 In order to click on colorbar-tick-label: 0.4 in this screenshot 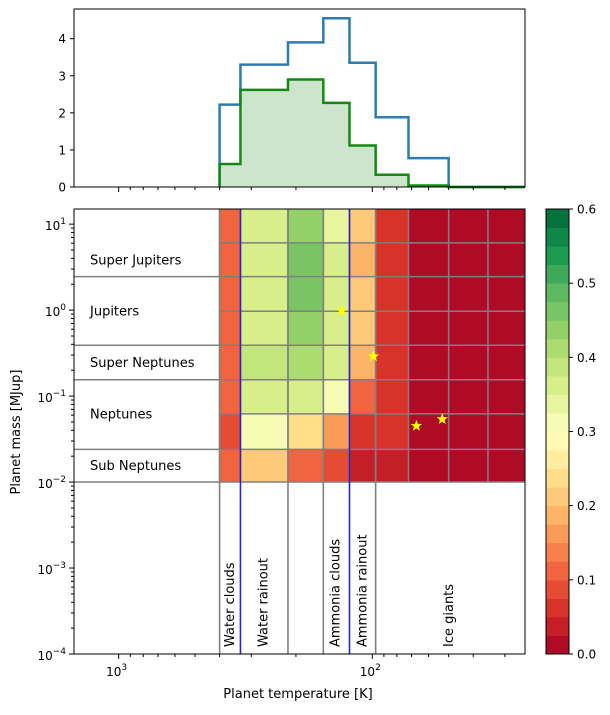, I will do `click(586, 358)`.